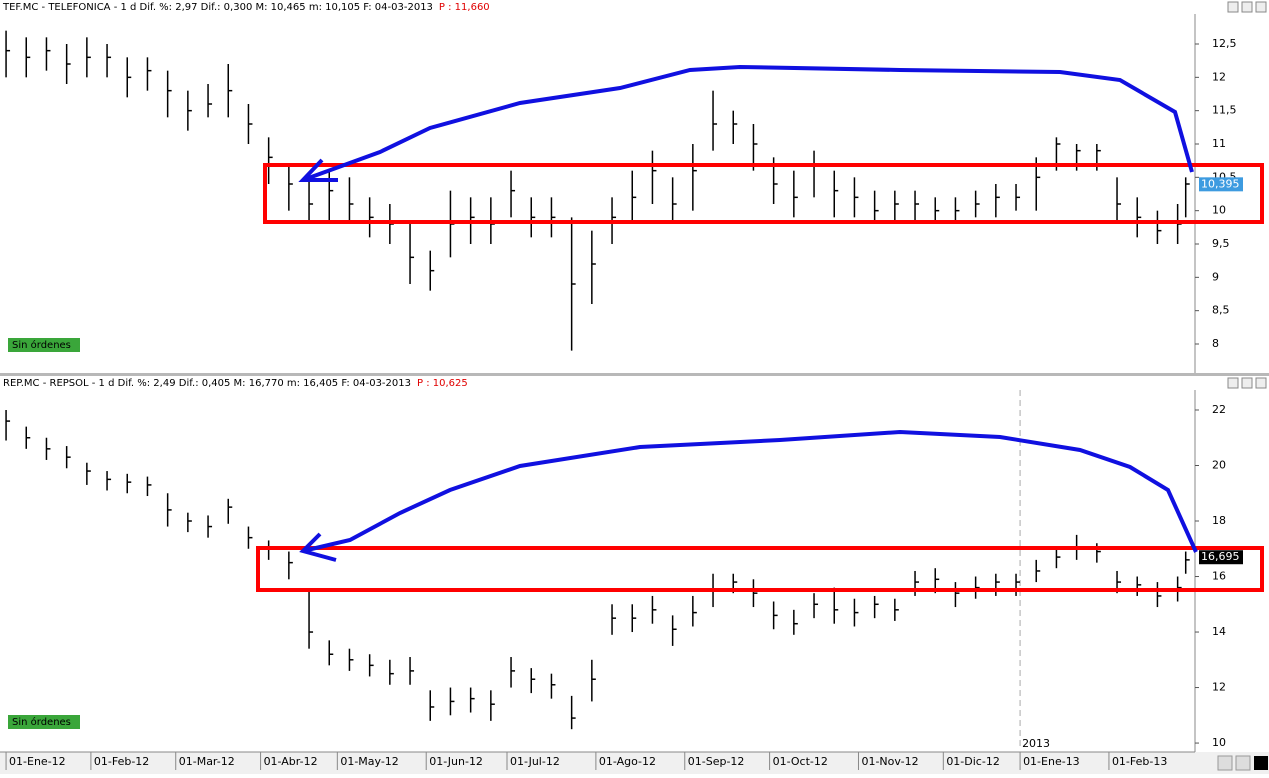 The image size is (1269, 778). I want to click on last-price-label: 16,695, so click(1220, 556).